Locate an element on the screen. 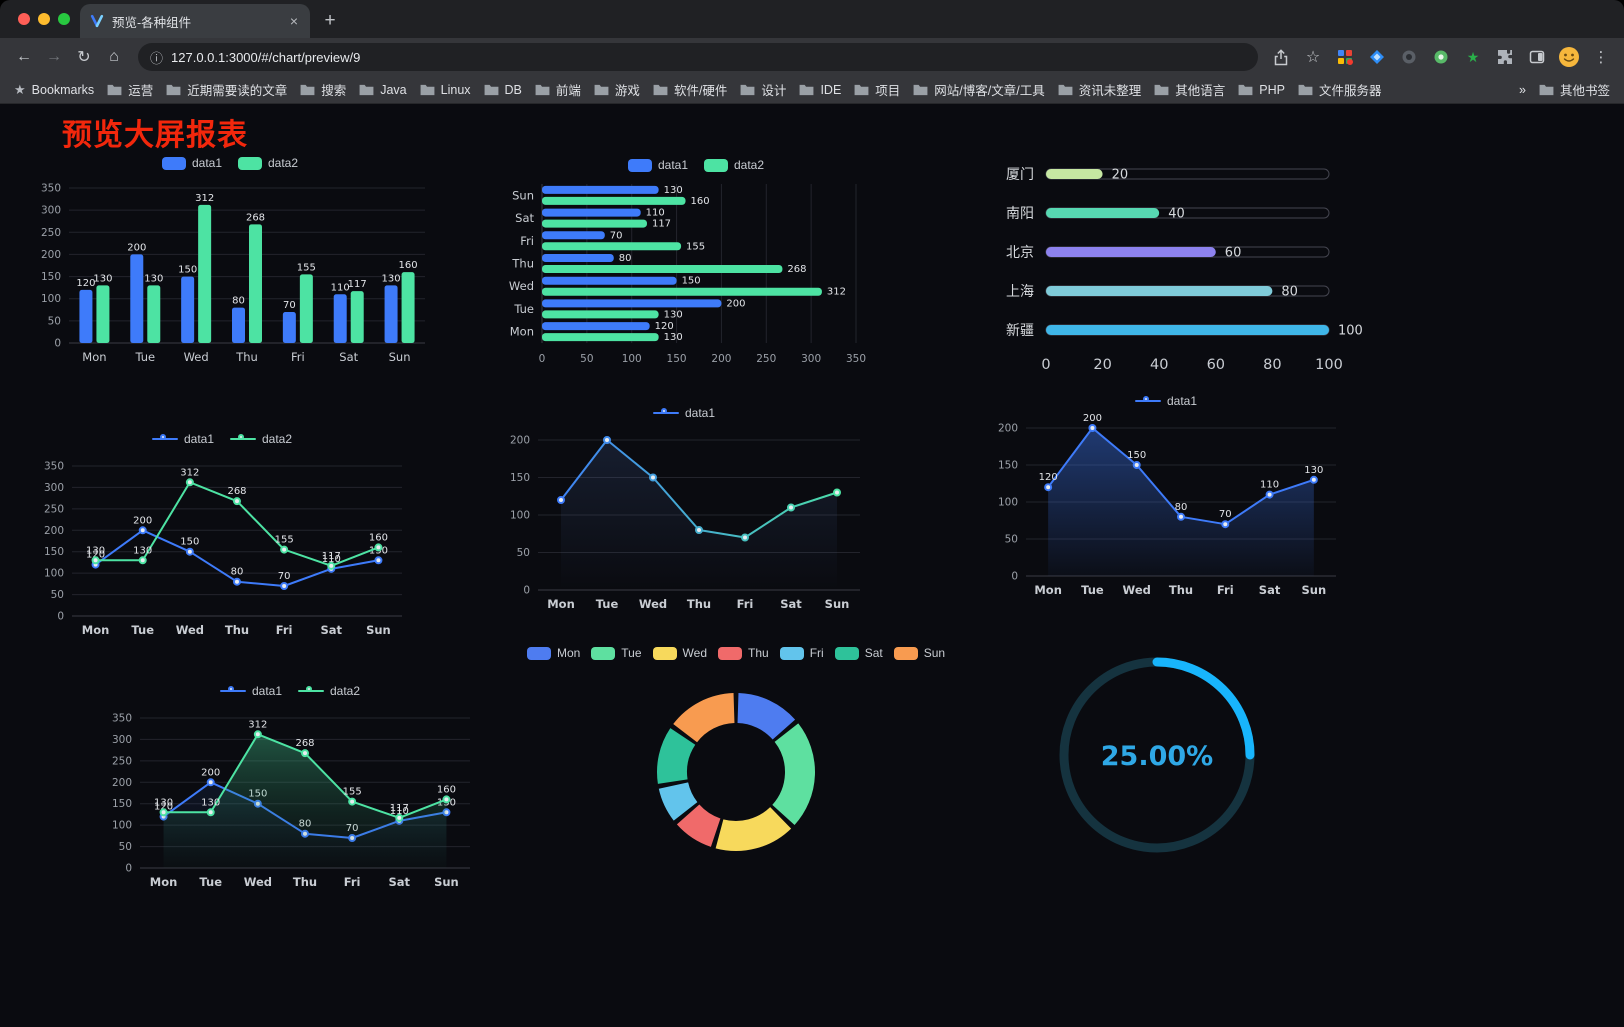 The image size is (1624, 1027). legend-item: Fri is located at coordinates (801, 653).